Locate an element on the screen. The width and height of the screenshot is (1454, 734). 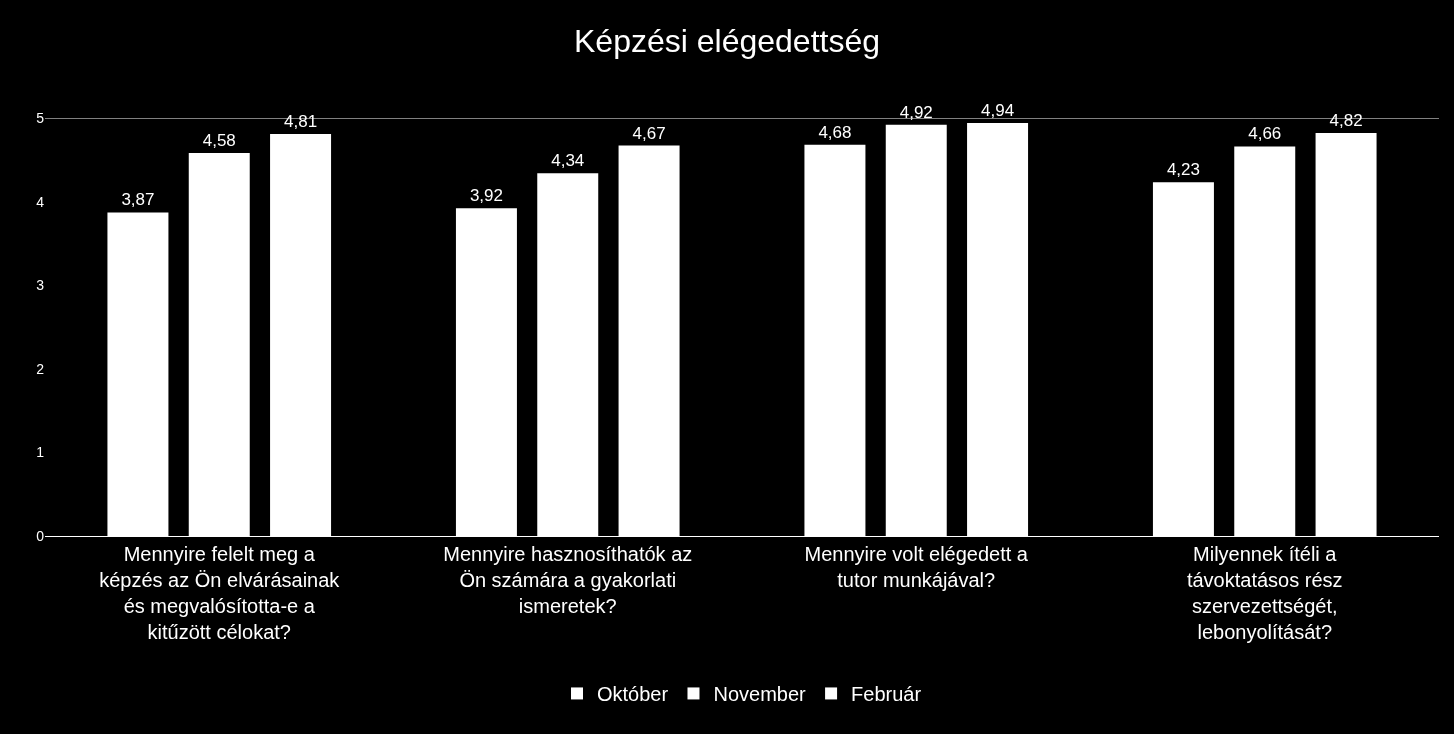
data-label: 4,67 is located at coordinates (649, 133).